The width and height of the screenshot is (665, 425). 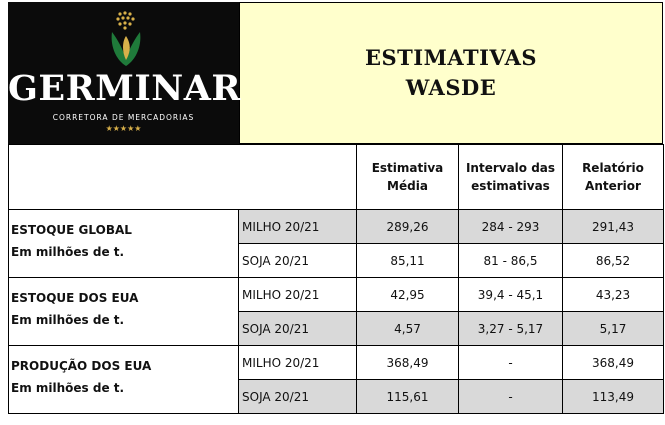 I want to click on col-header-media-line1: Estimativa, so click(x=407, y=168).